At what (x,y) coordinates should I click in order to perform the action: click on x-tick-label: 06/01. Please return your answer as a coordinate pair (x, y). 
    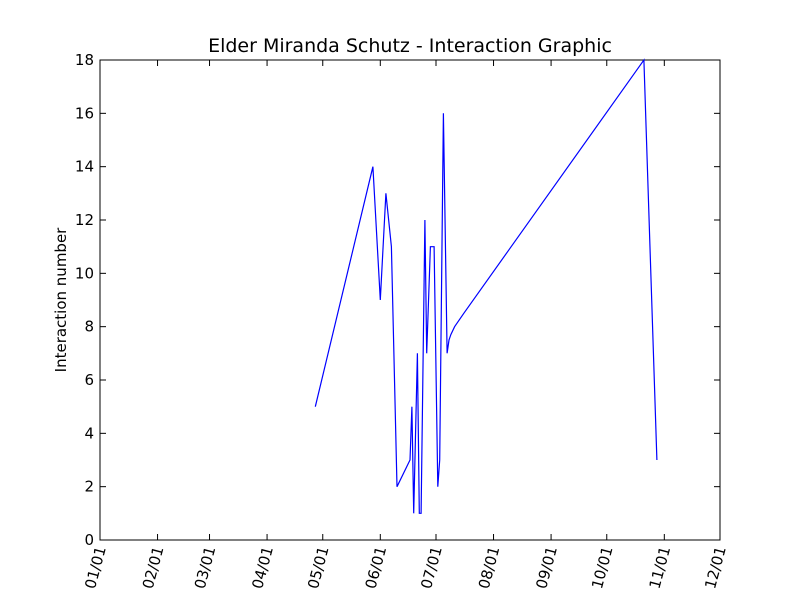
    Looking at the image, I should click on (376, 567).